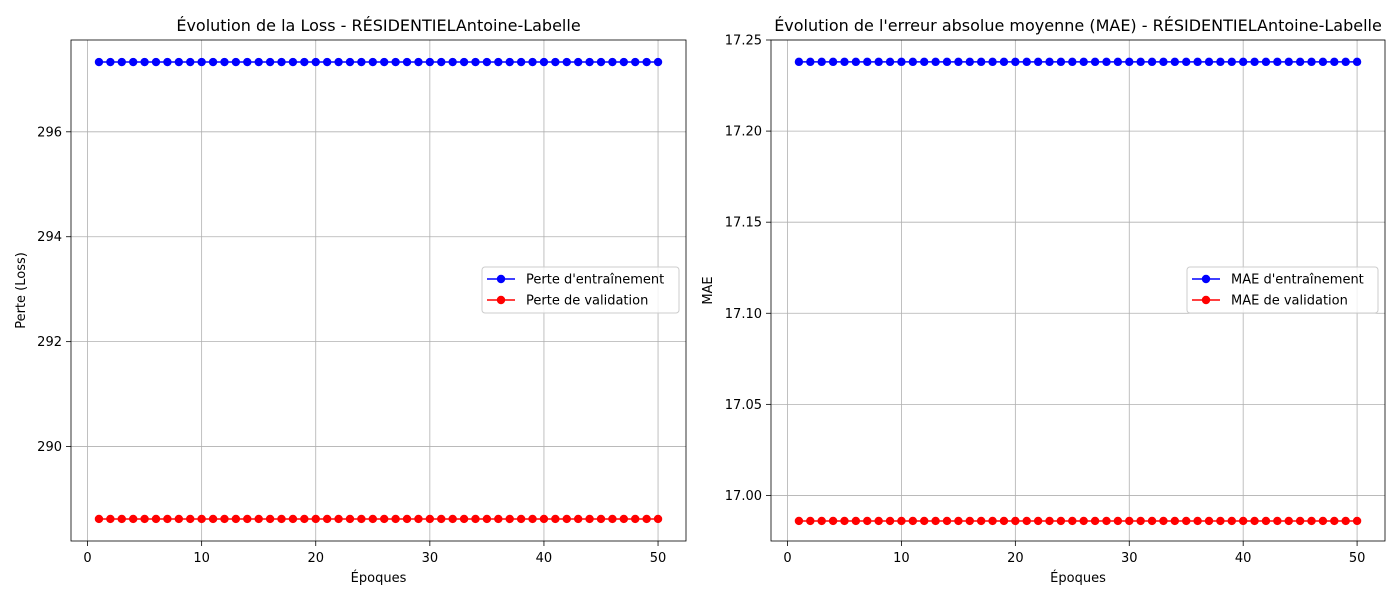  Describe the element at coordinates (49, 132) in the screenshot. I see `y-tick-label: 296` at that location.